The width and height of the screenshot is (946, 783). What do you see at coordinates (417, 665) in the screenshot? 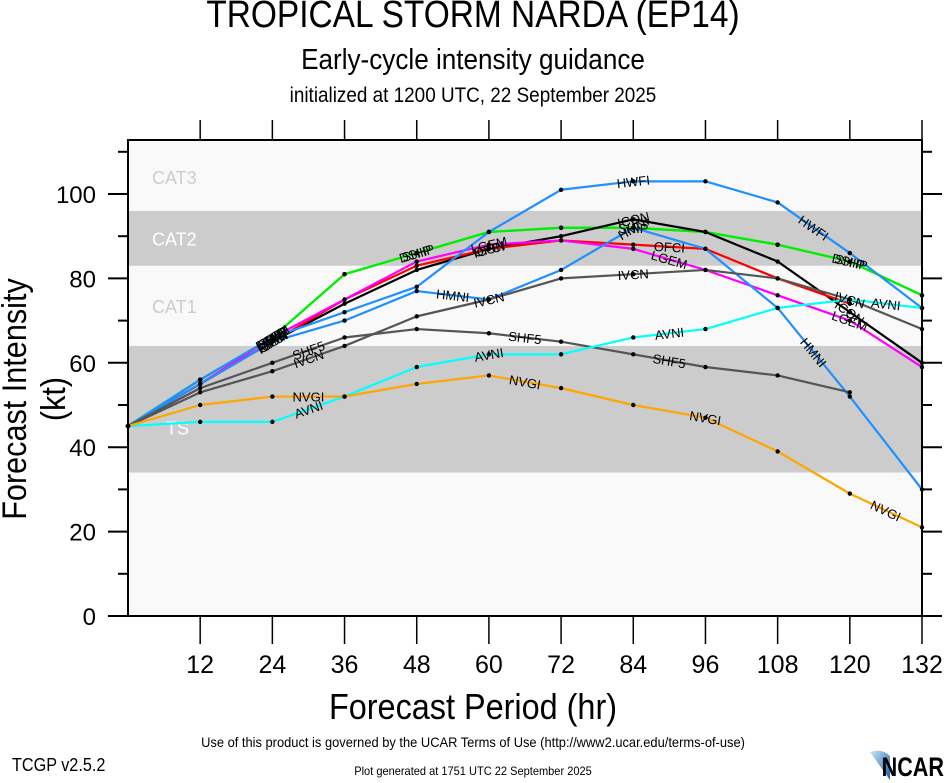
I see `x-tick-label: 48` at bounding box center [417, 665].